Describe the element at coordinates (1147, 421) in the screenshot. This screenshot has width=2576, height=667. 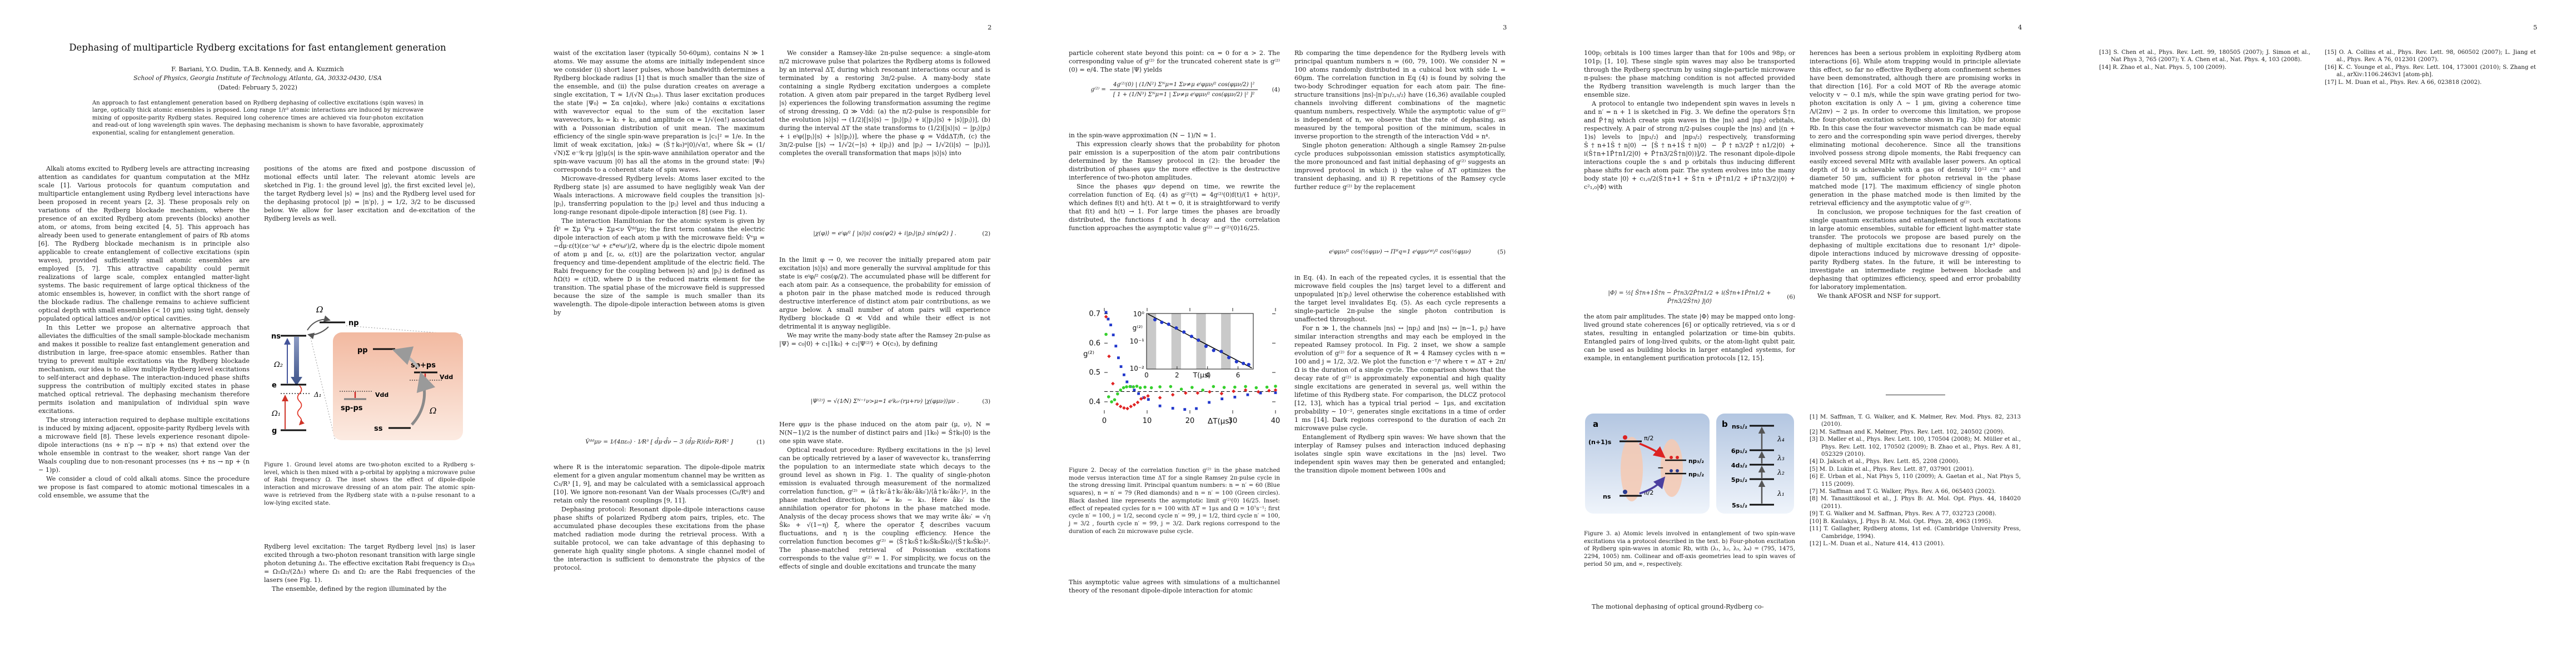
I see `svg-text: 10` at that location.